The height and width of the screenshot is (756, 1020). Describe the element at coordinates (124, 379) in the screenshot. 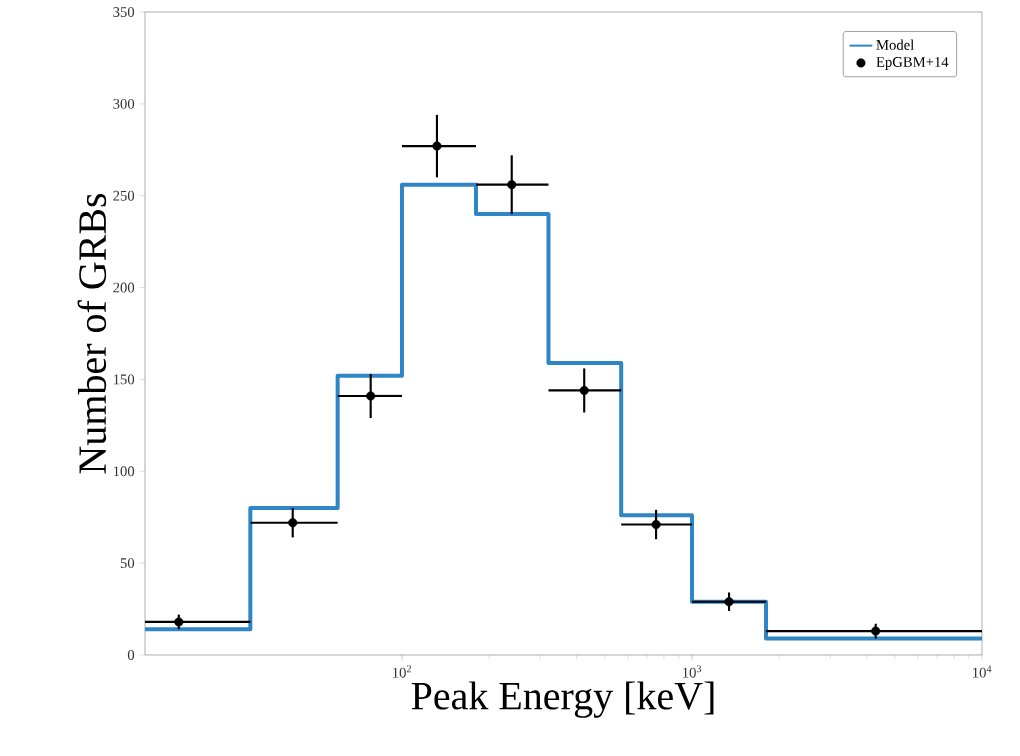

I see `y-tick-label: 150` at that location.